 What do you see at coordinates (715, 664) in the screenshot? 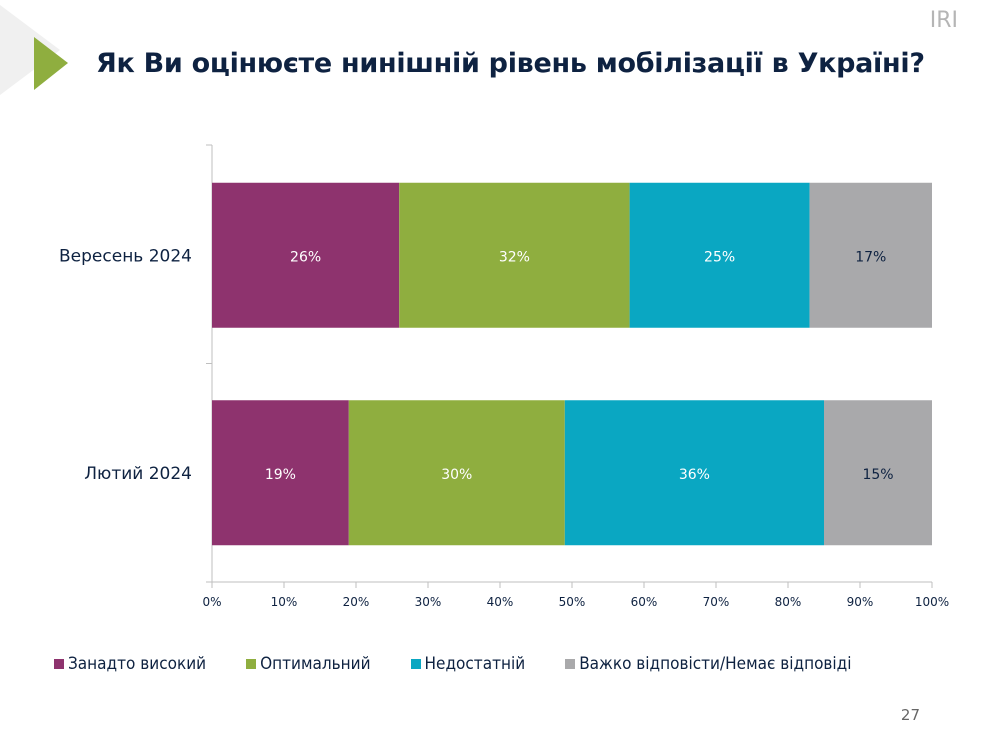
I see `legend-label: Важко відповісти/Немає відповіді` at bounding box center [715, 664].